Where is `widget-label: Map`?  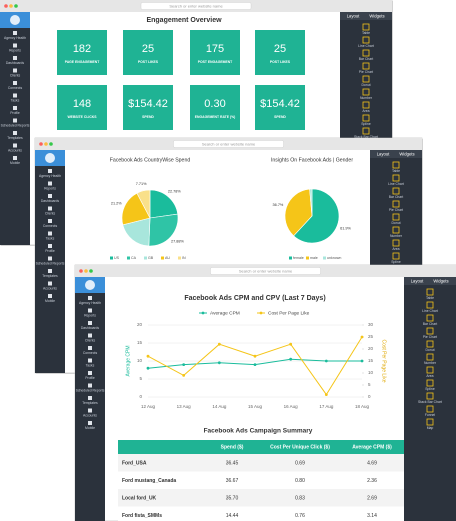 widget-label: Map is located at coordinates (430, 428).